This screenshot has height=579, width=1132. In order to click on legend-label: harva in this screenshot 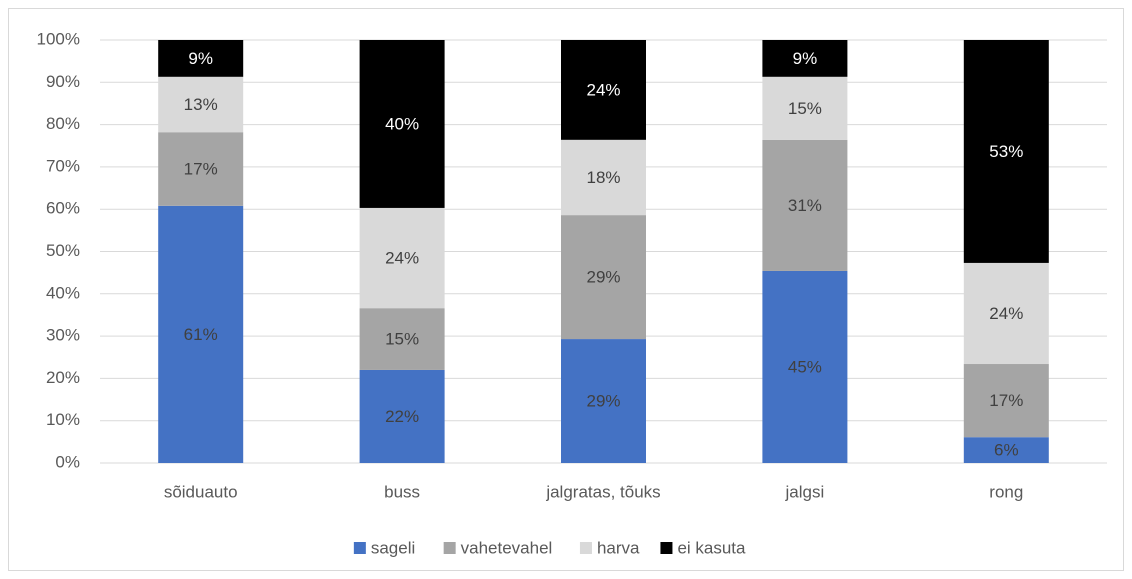, I will do `click(618, 547)`.